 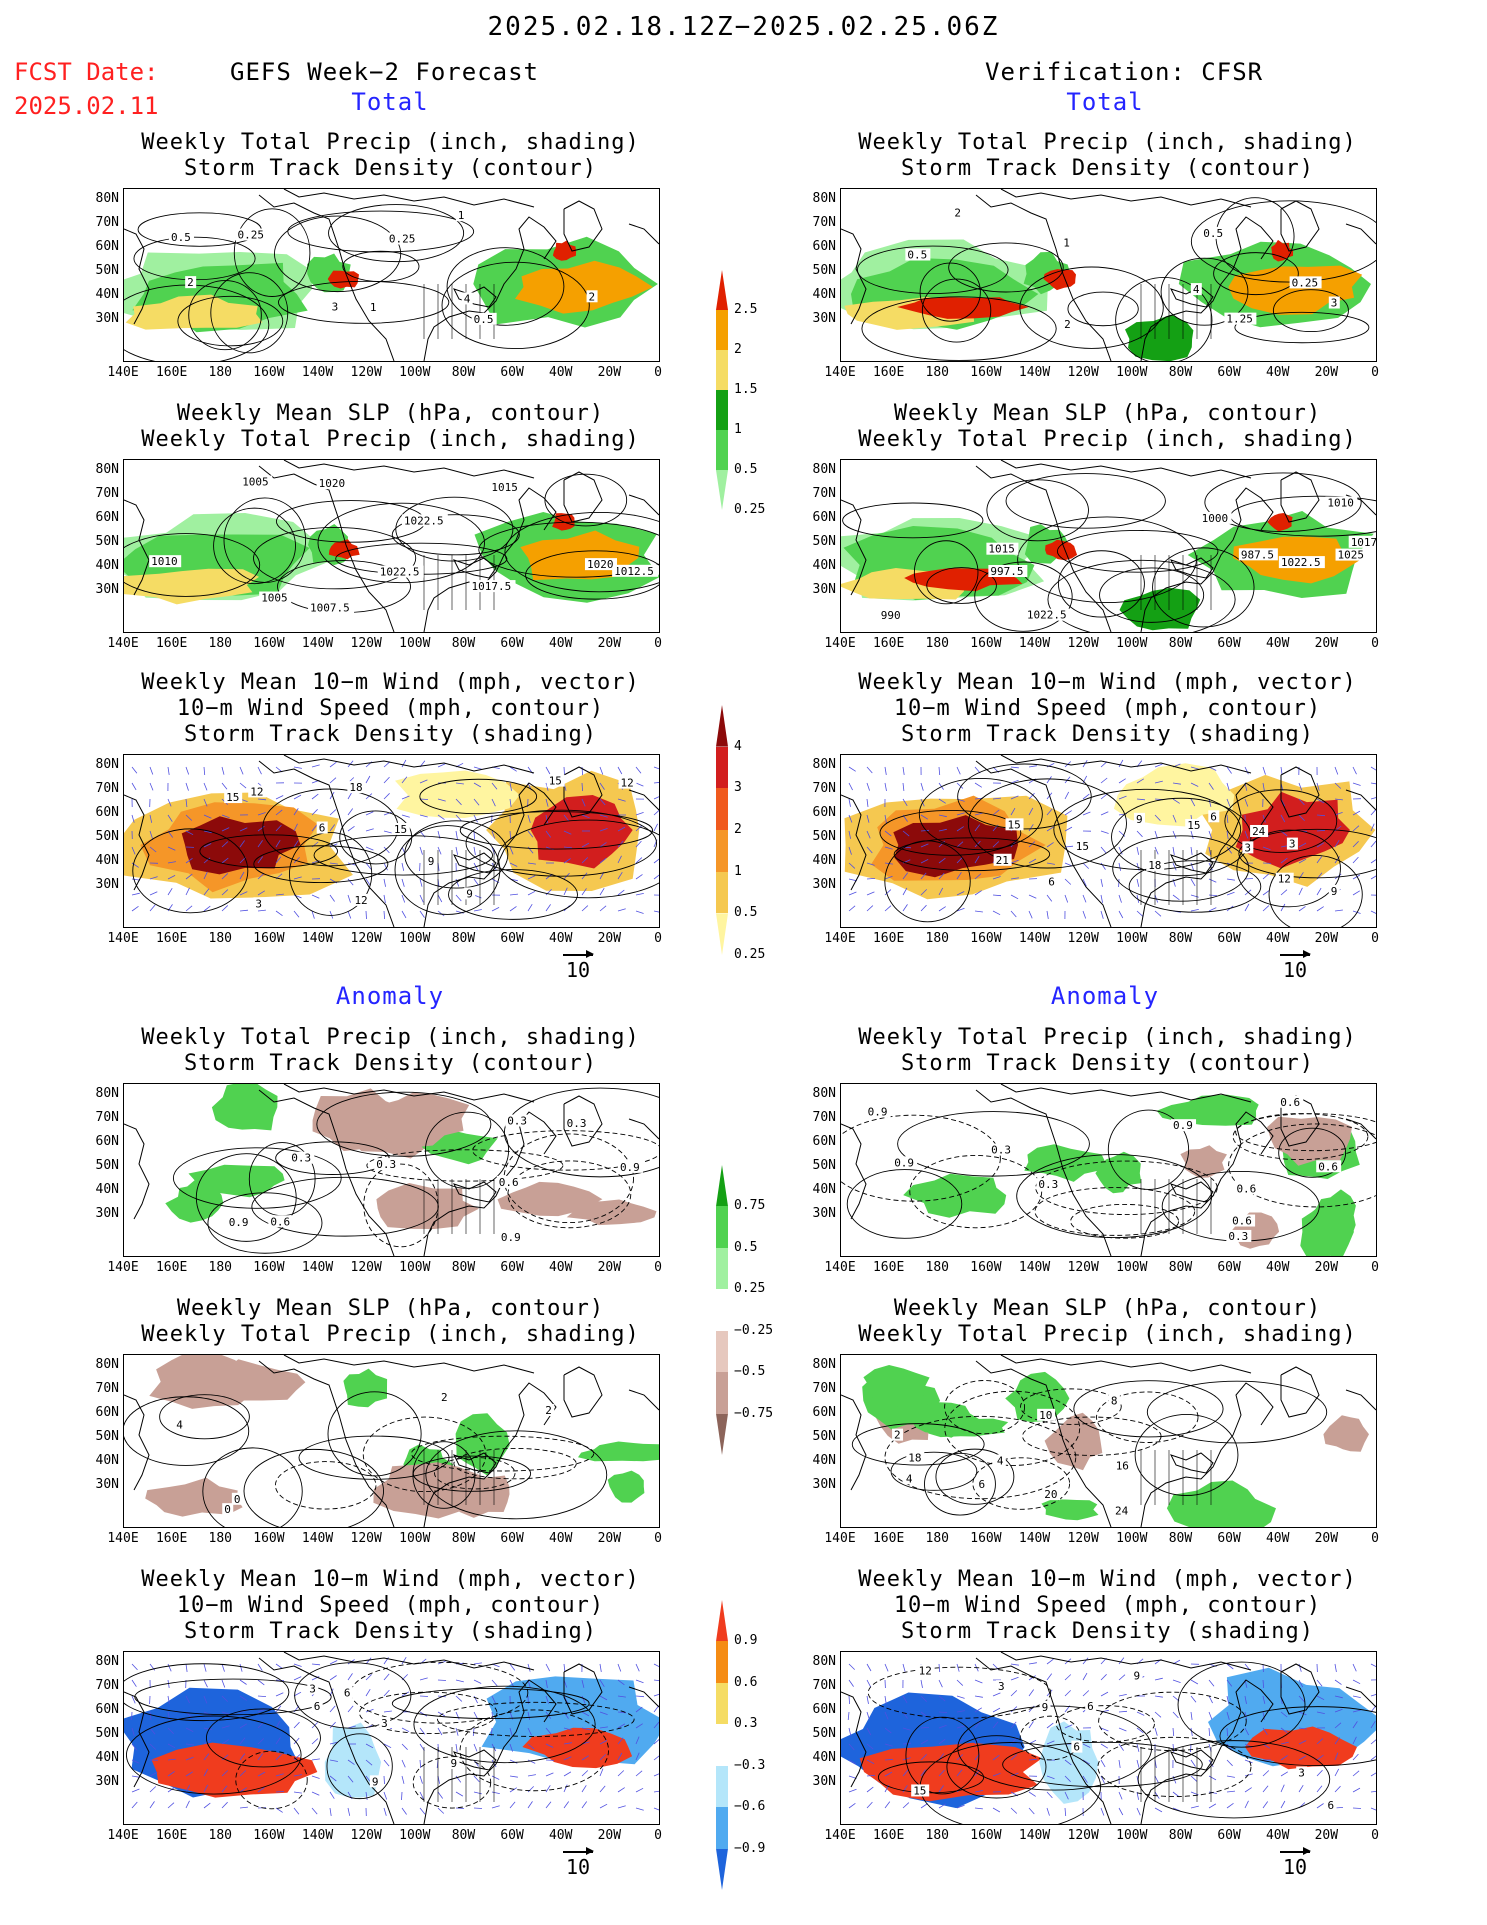 I want to click on contour-label: 1022.5, so click(x=400, y=572).